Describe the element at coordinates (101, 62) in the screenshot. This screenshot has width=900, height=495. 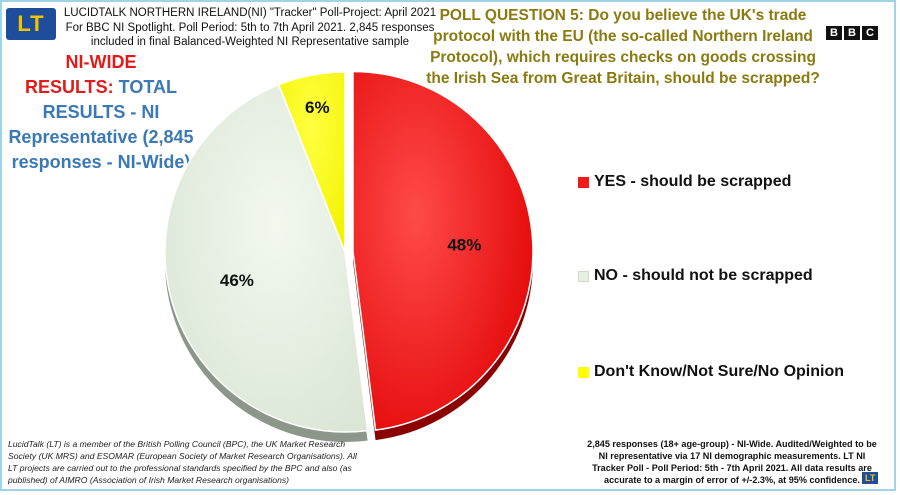
I see `results-label-ni-wide: NI-WIDE` at that location.